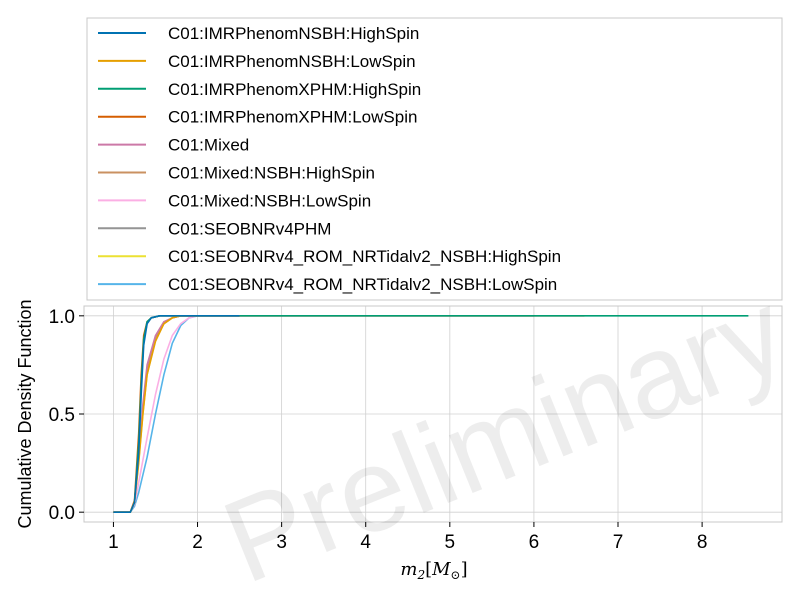 Image resolution: width=800 pixels, height=600 pixels. I want to click on legend-label: C01:IMRPhenomXPHM:LowSpin, so click(292, 117).